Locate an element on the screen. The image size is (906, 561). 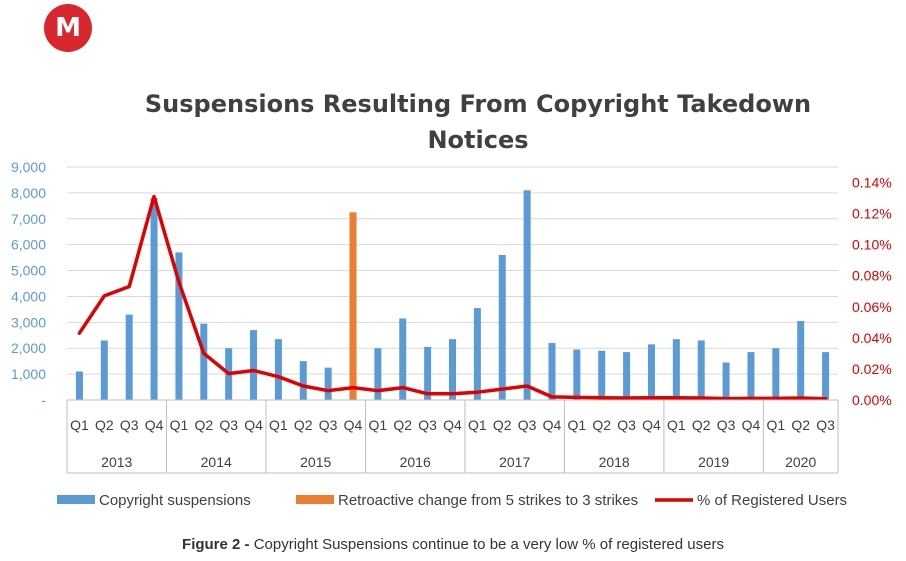
x-year-label: 2019 is located at coordinates (713, 462).